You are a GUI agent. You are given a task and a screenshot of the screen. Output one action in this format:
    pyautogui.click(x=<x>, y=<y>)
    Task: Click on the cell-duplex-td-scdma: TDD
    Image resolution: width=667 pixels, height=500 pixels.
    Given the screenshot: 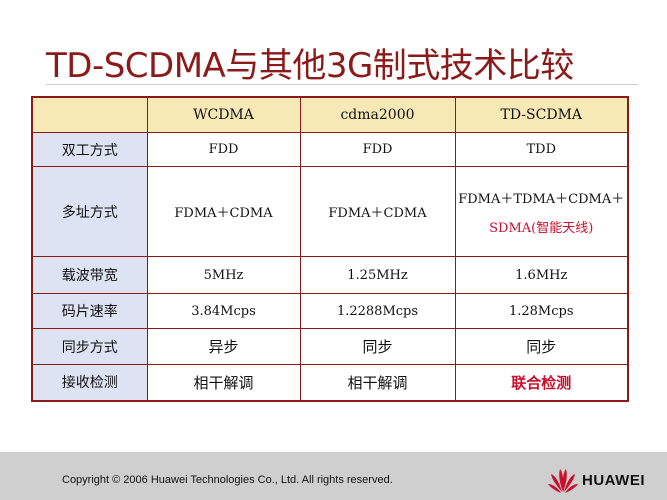 What is the action you would take?
    pyautogui.click(x=541, y=149)
    